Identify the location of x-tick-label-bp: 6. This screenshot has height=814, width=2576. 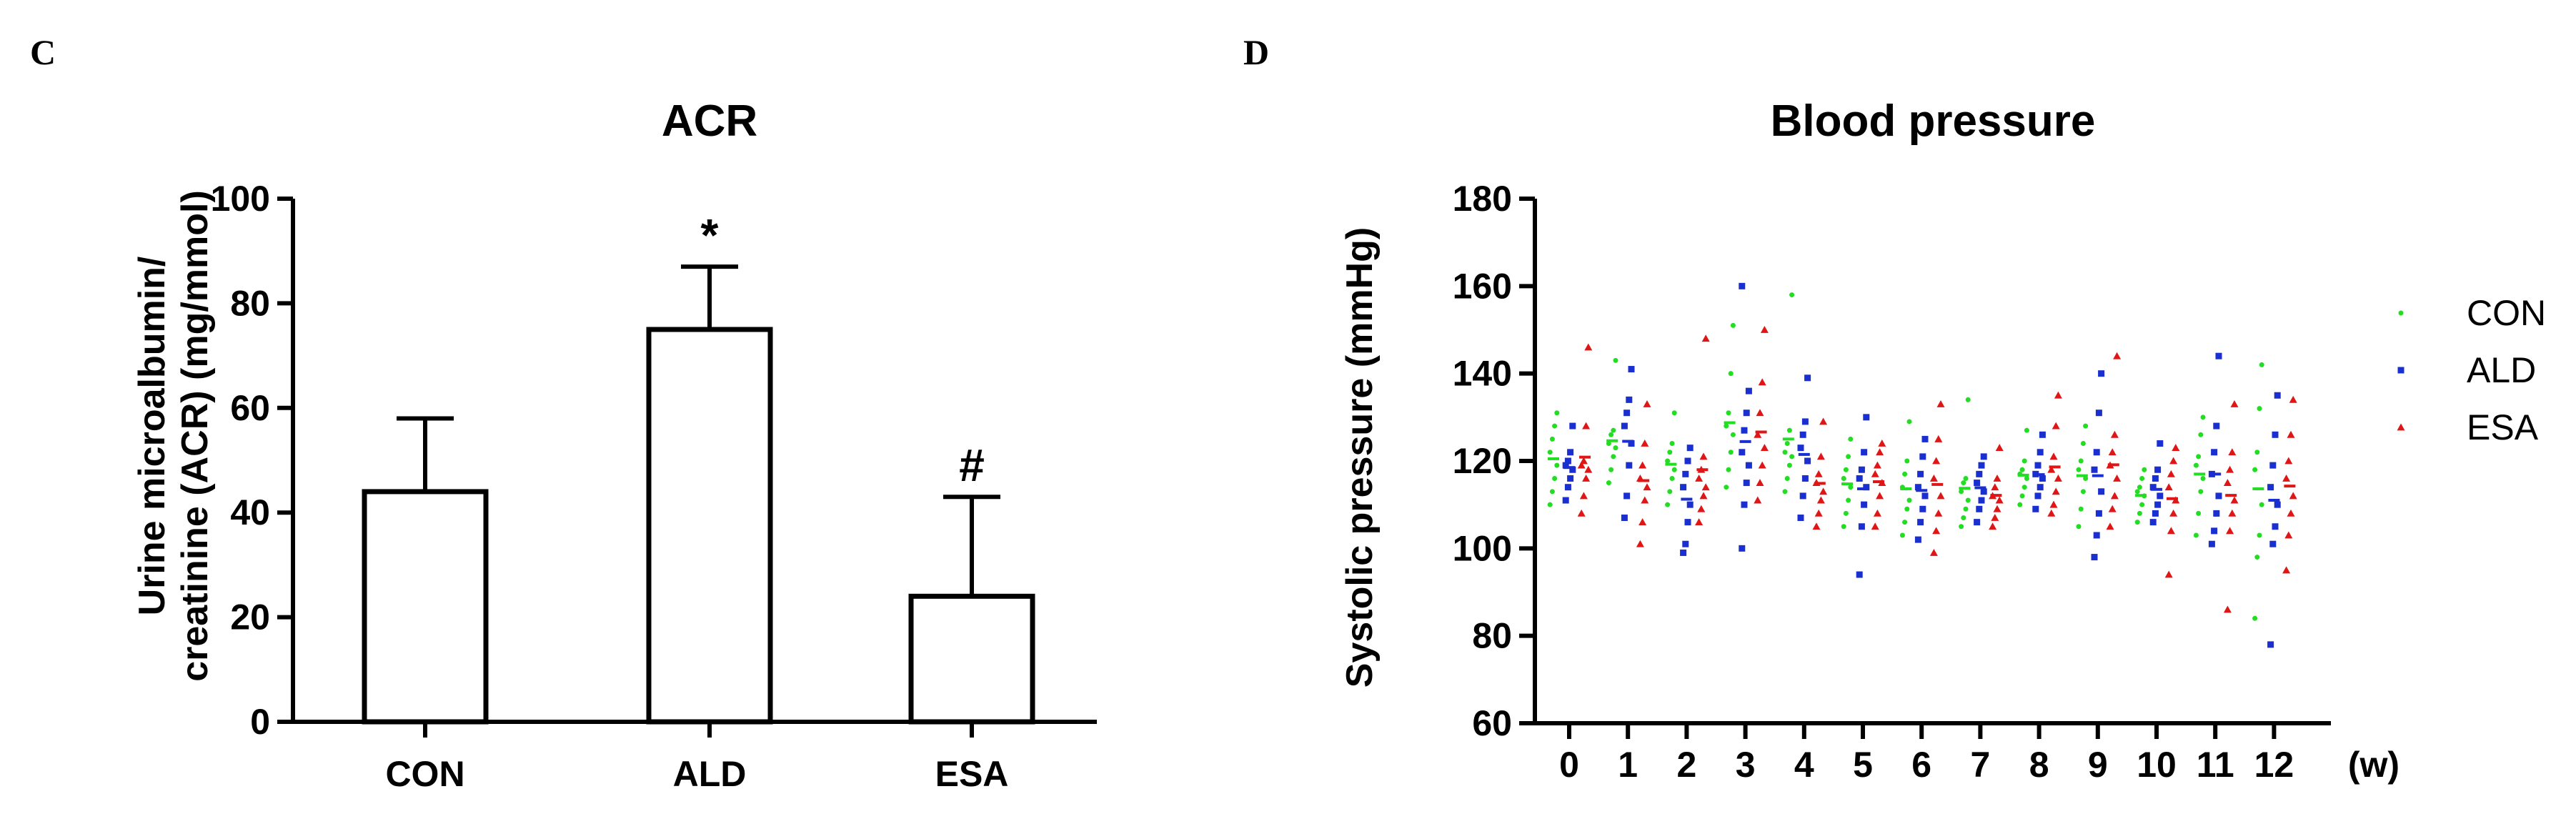
(1921, 765).